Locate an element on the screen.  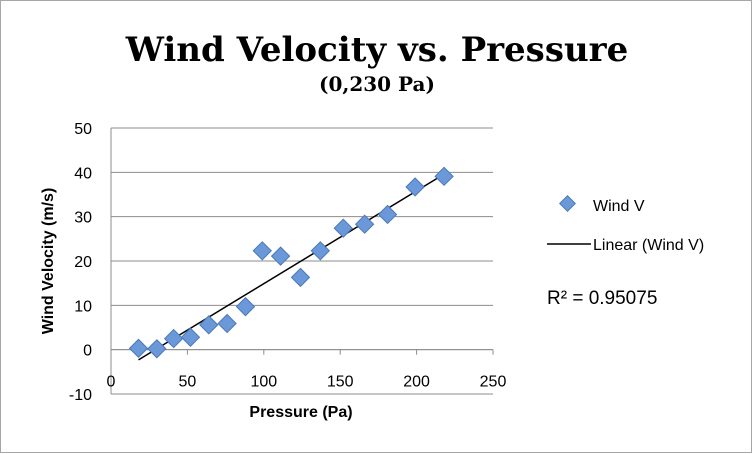
y-tick-label: 40 is located at coordinates (83, 173).